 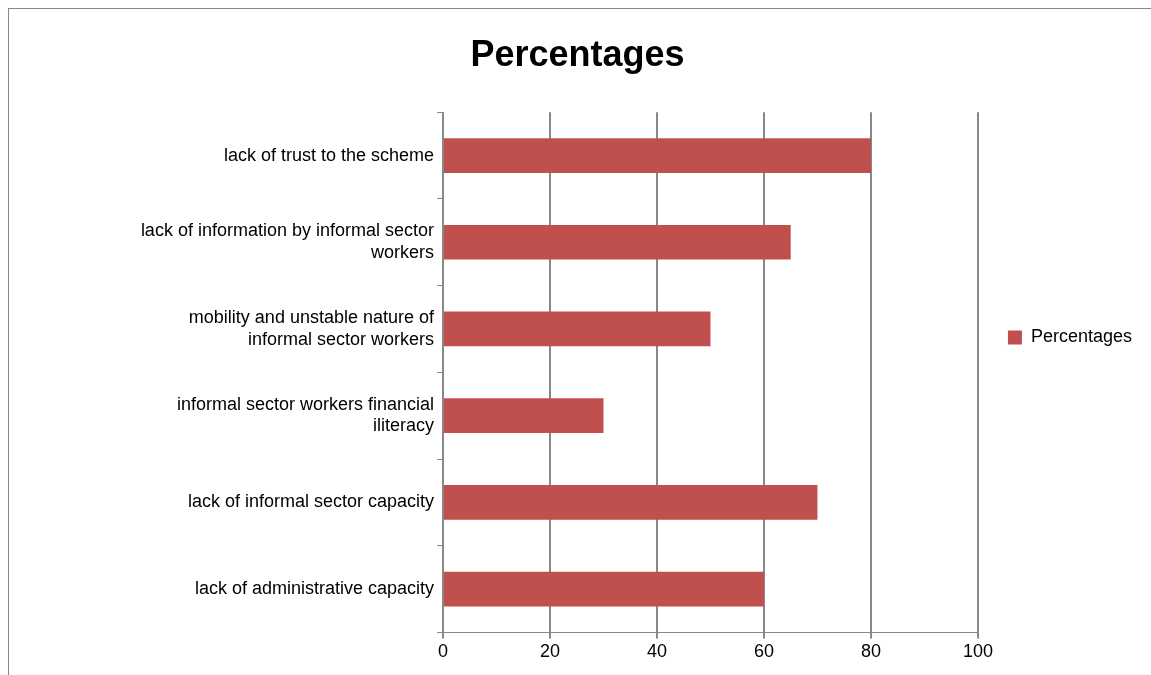 I want to click on x-tick-label: 80, so click(x=870, y=651).